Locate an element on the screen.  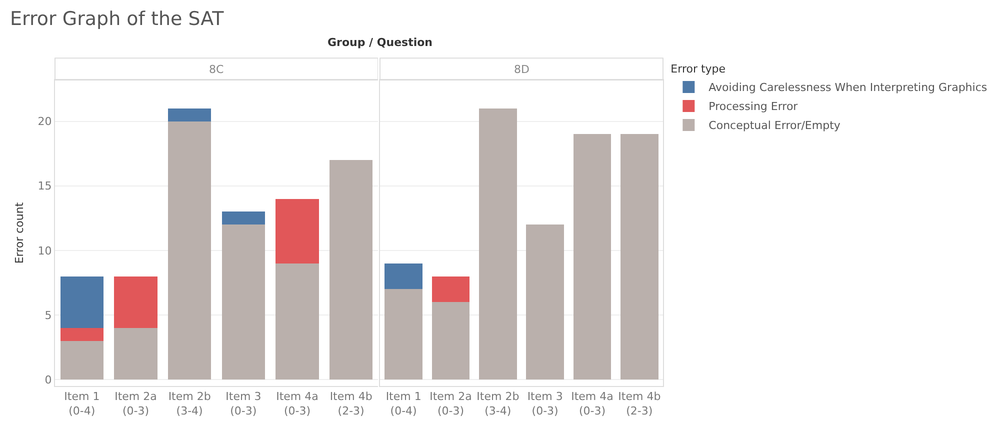
legend-label: Processing Error is located at coordinates (753, 107).